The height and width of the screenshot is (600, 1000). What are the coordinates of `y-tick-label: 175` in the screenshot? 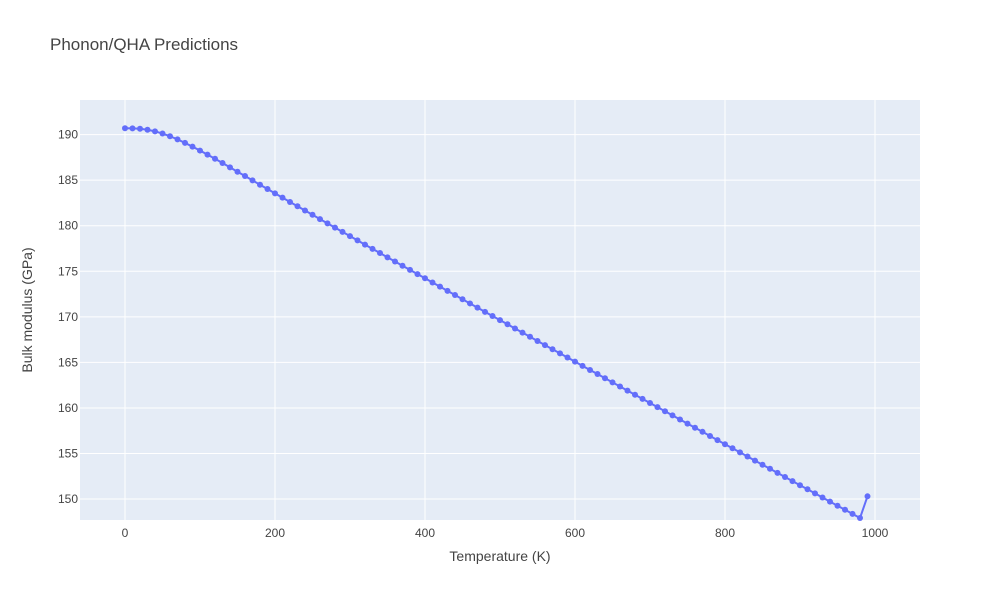 It's located at (68, 271).